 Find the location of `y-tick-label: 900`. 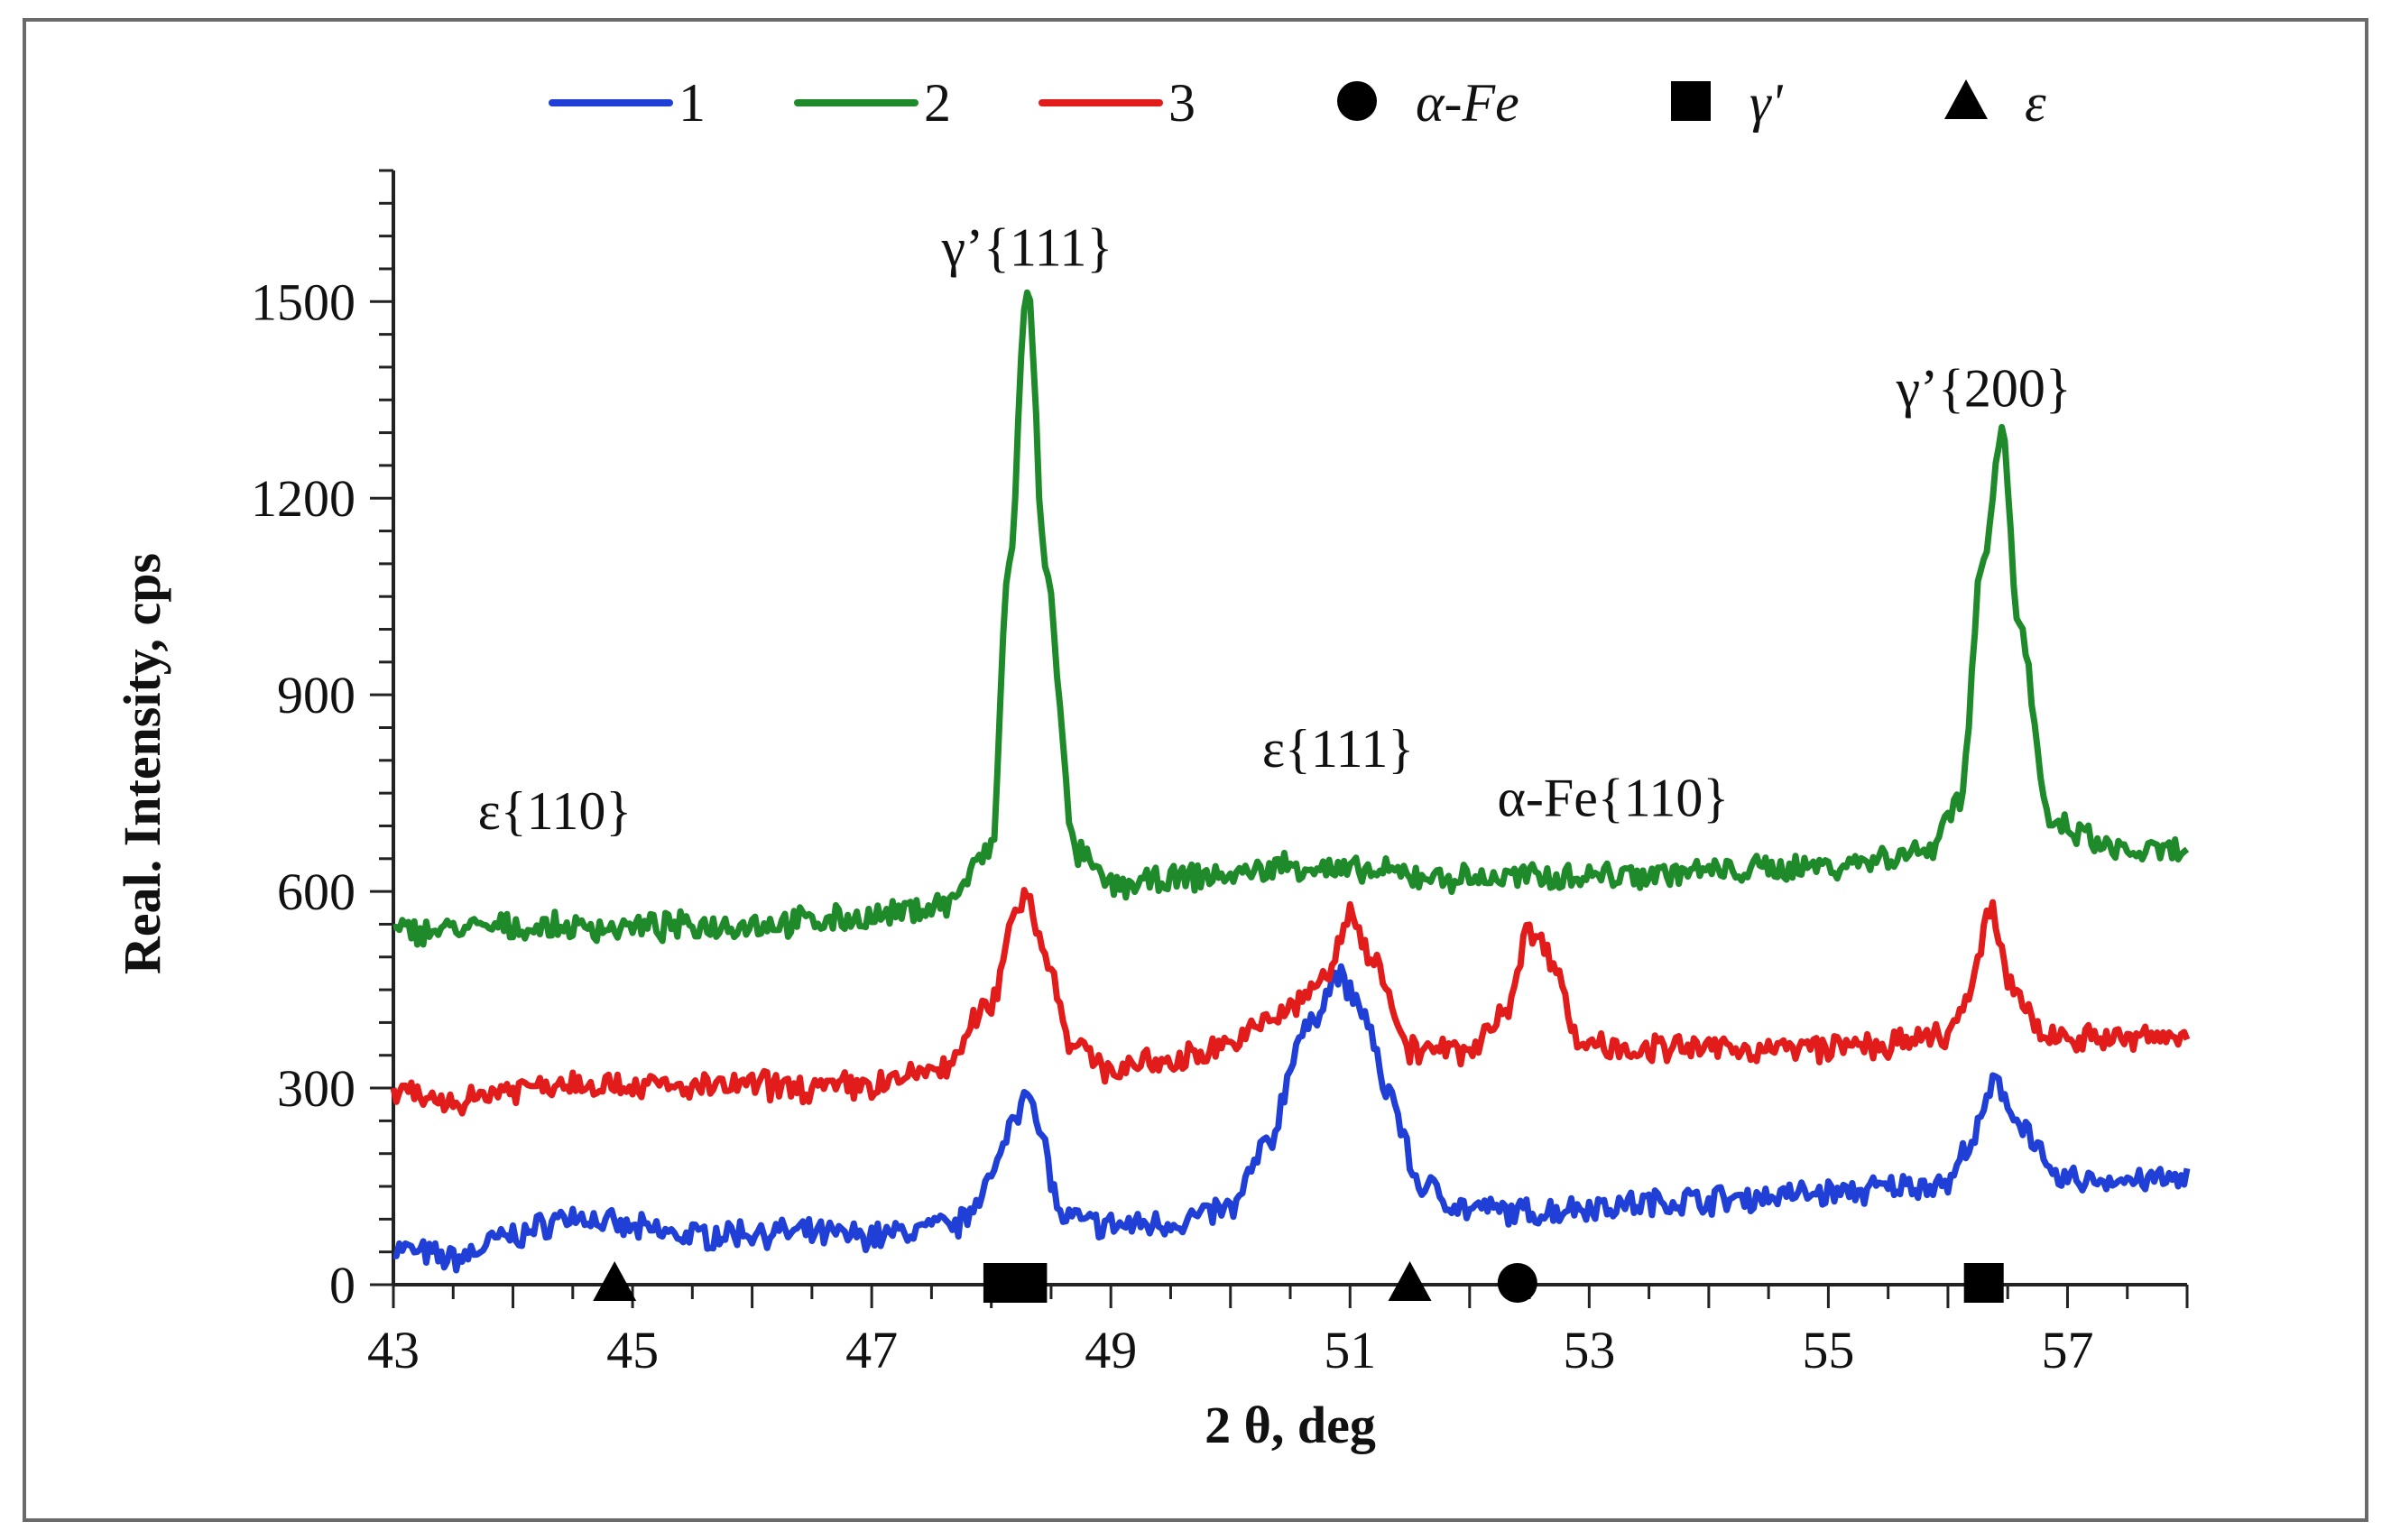

y-tick-label: 900 is located at coordinates (316, 695).